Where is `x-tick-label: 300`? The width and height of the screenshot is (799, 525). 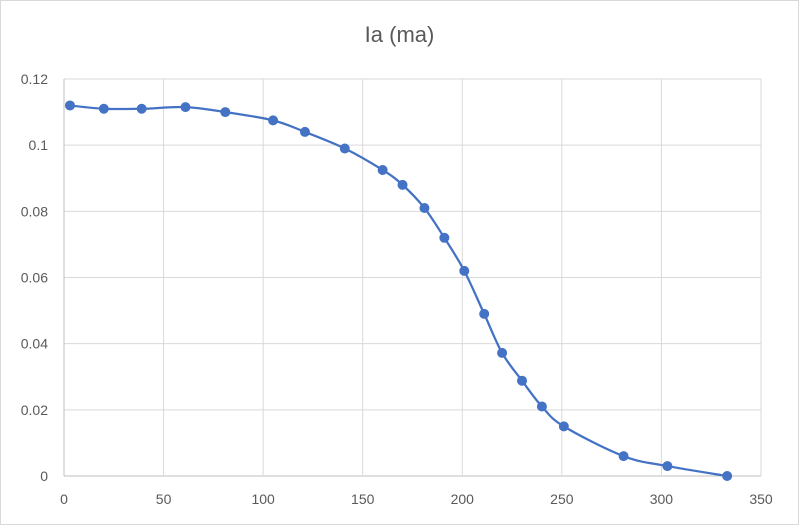 x-tick-label: 300 is located at coordinates (662, 499).